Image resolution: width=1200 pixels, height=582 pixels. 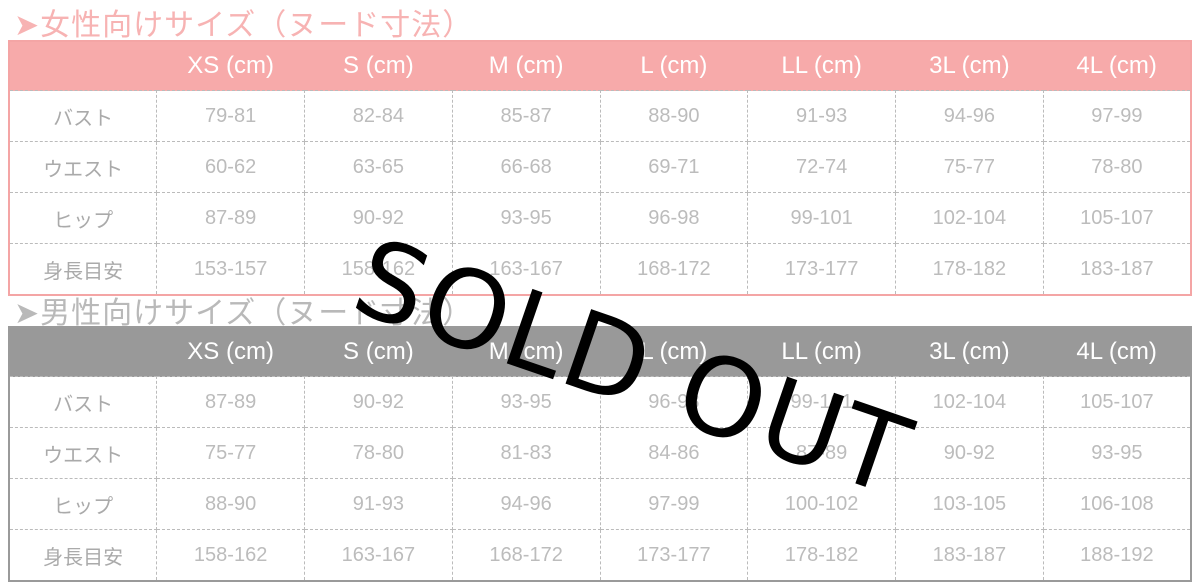 I want to click on table-row: バスト 79-81 82-84 85-87 88-90 91-93 94-96 97-99, so click(x=600, y=116).